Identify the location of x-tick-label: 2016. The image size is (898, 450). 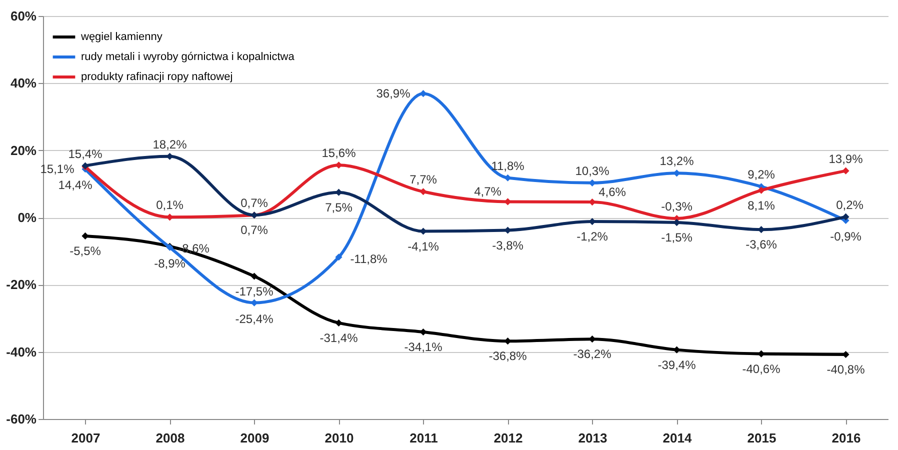
(846, 438).